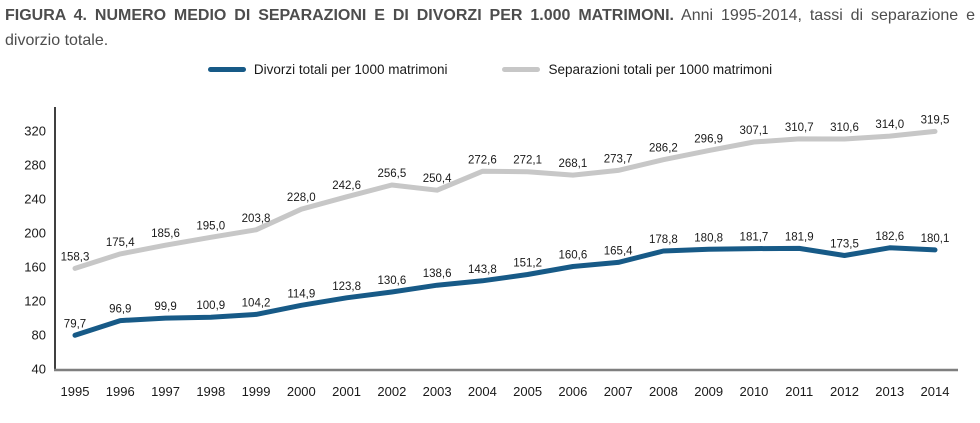  Describe the element at coordinates (708, 391) in the screenshot. I see `x-tick-label: 2009` at that location.